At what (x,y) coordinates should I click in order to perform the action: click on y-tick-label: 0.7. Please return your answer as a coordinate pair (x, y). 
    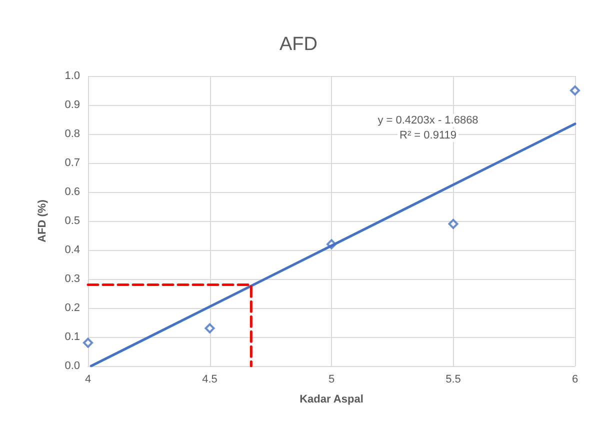
    Looking at the image, I should click on (72, 163).